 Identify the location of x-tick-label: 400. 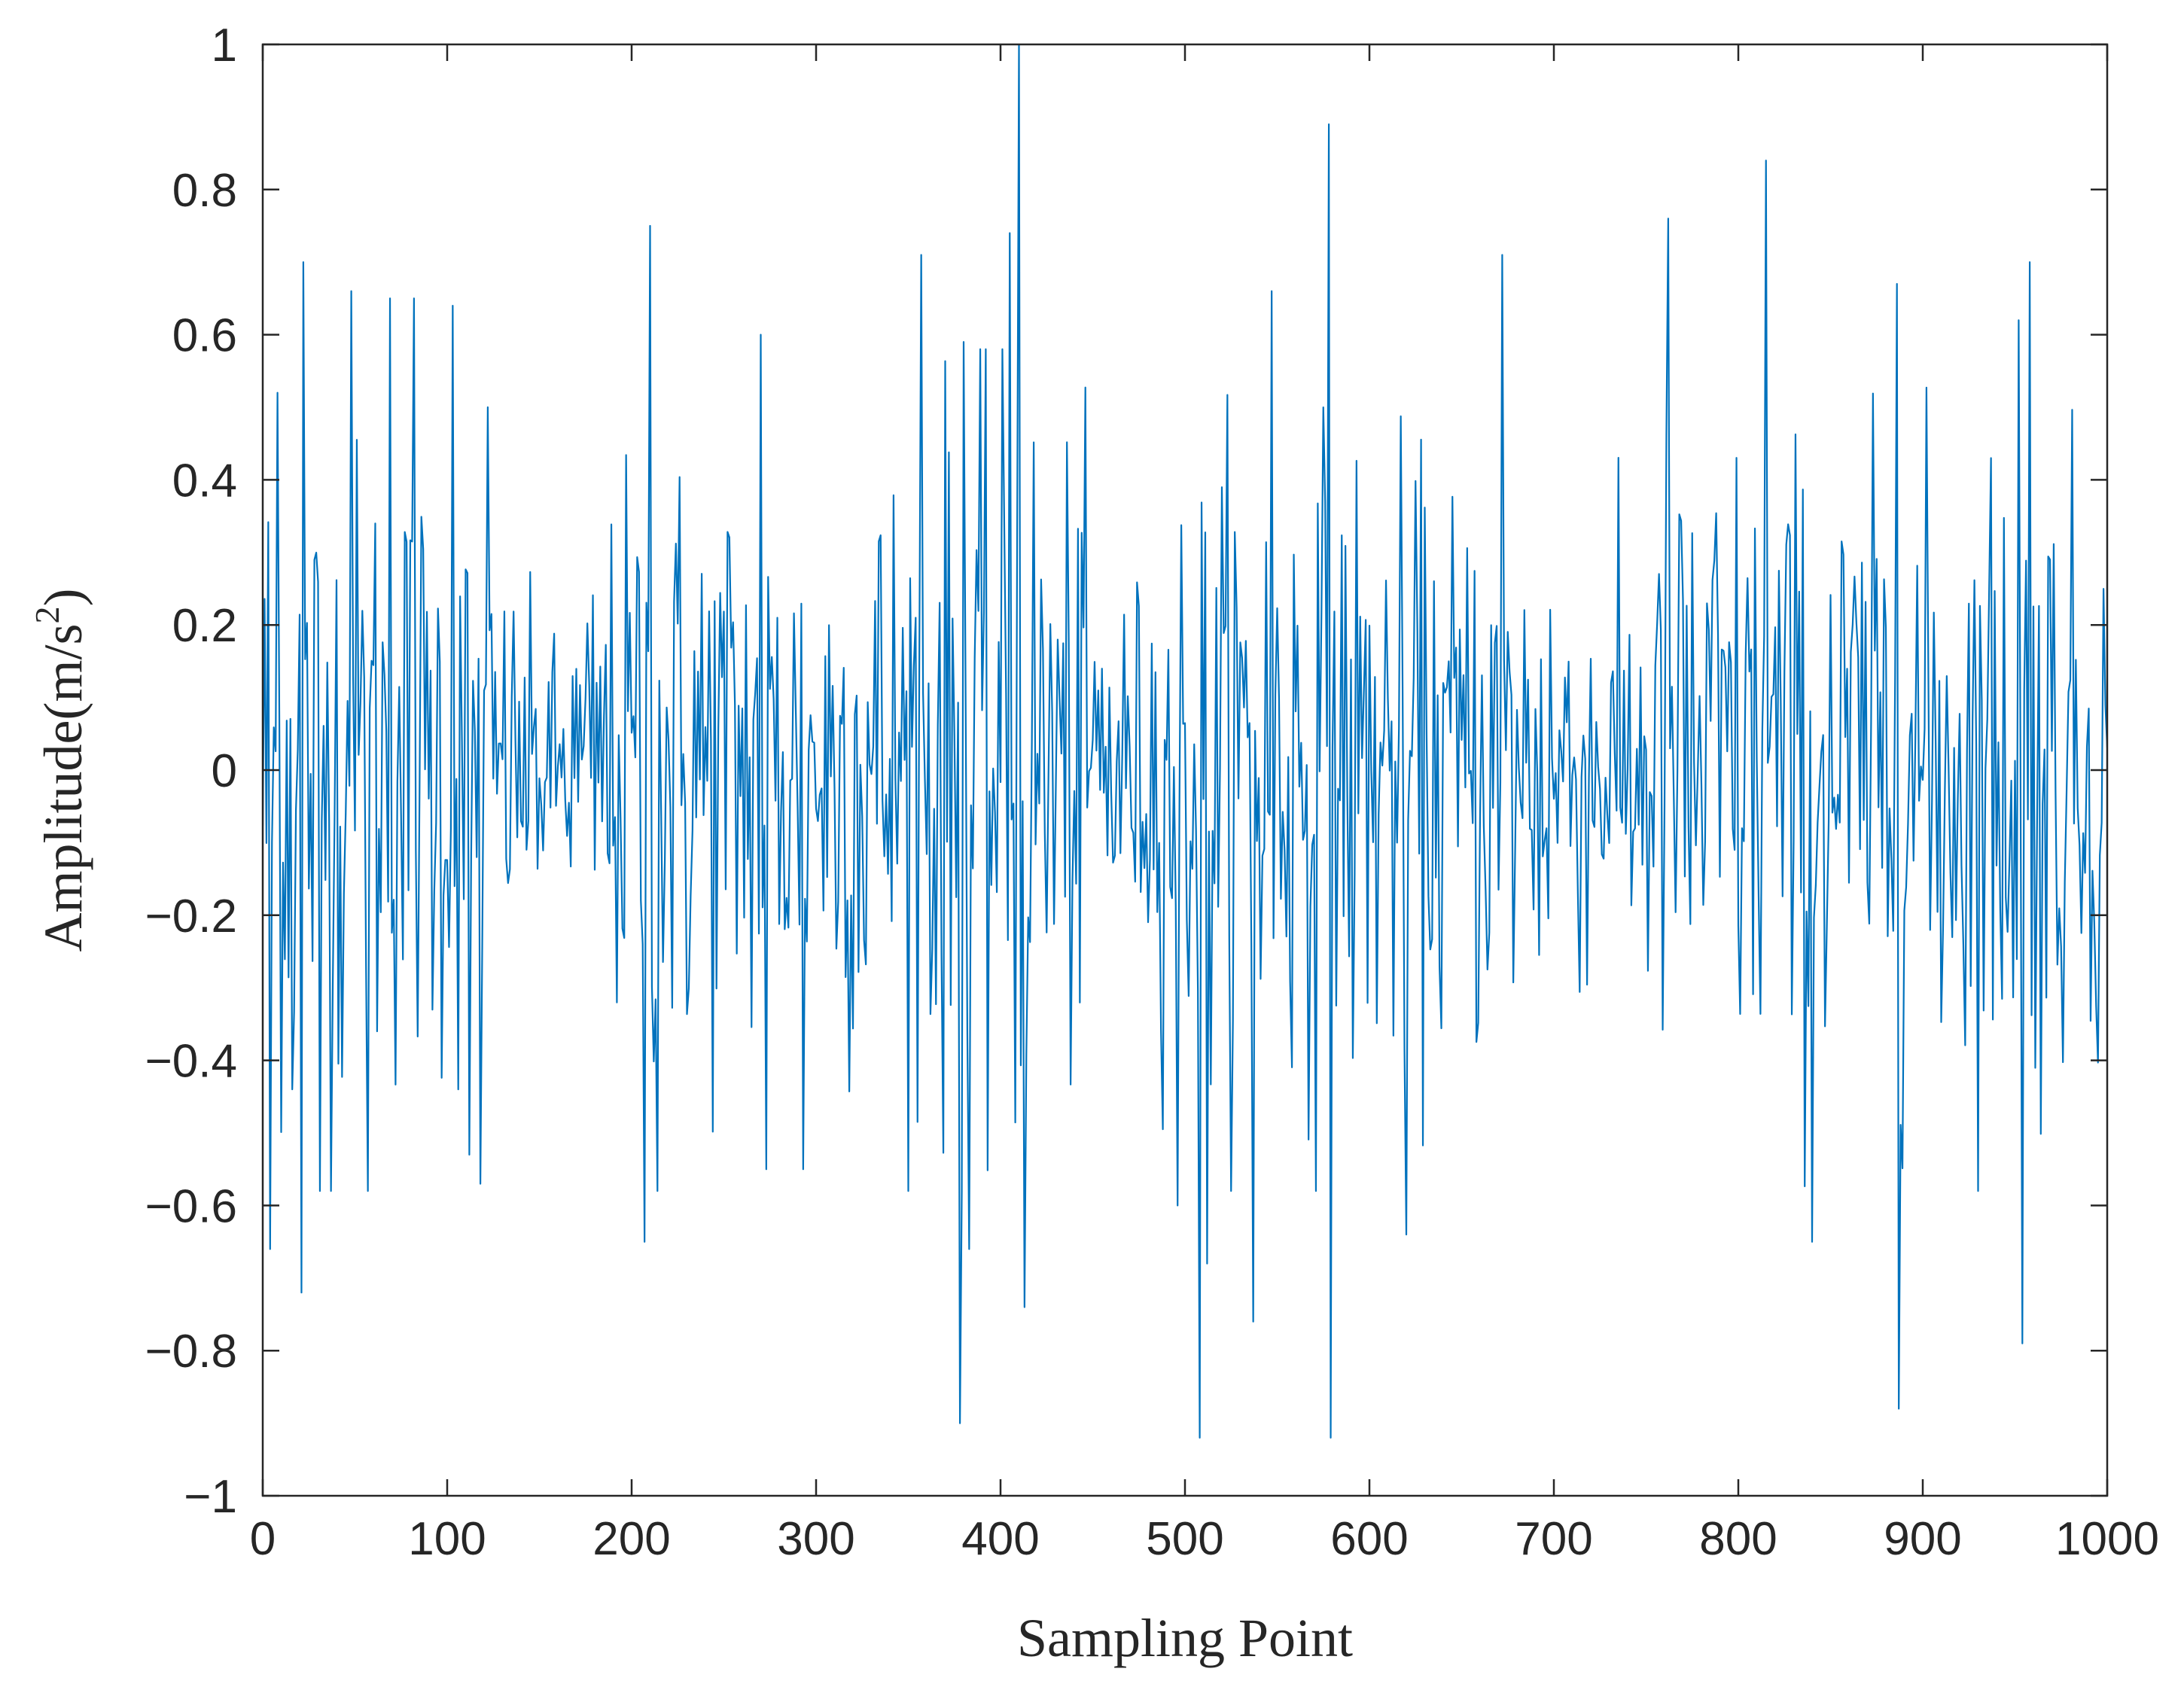
(1000, 1539).